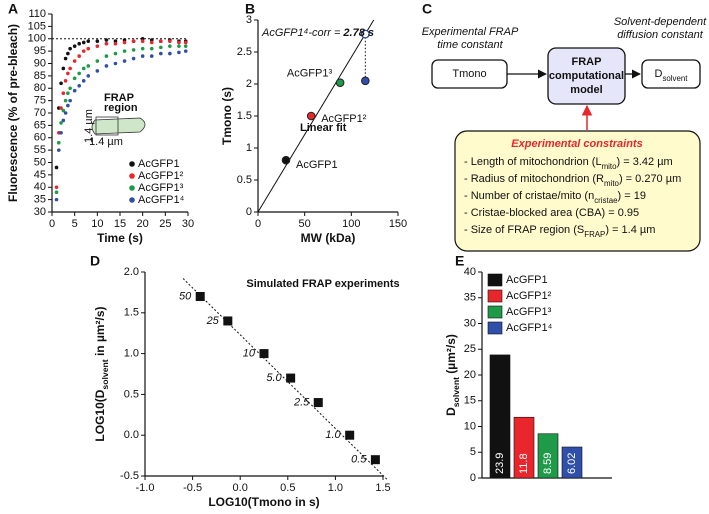 Image resolution: width=709 pixels, height=514 pixels. What do you see at coordinates (316, 116) in the screenshot?
I see `fit-line` at bounding box center [316, 116].